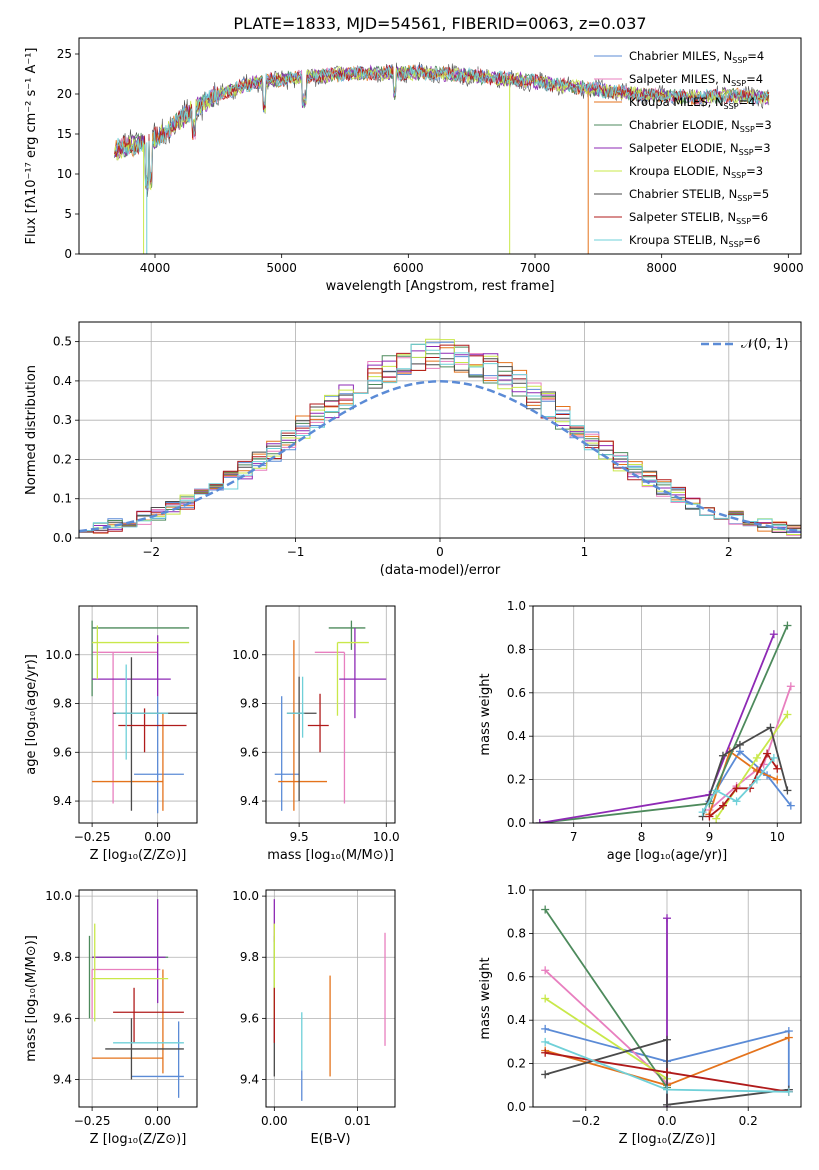 This screenshot has height=1170, width=819. Describe the element at coordinates (31, 430) in the screenshot. I see `y-axis-label: Normed distribution` at that location.